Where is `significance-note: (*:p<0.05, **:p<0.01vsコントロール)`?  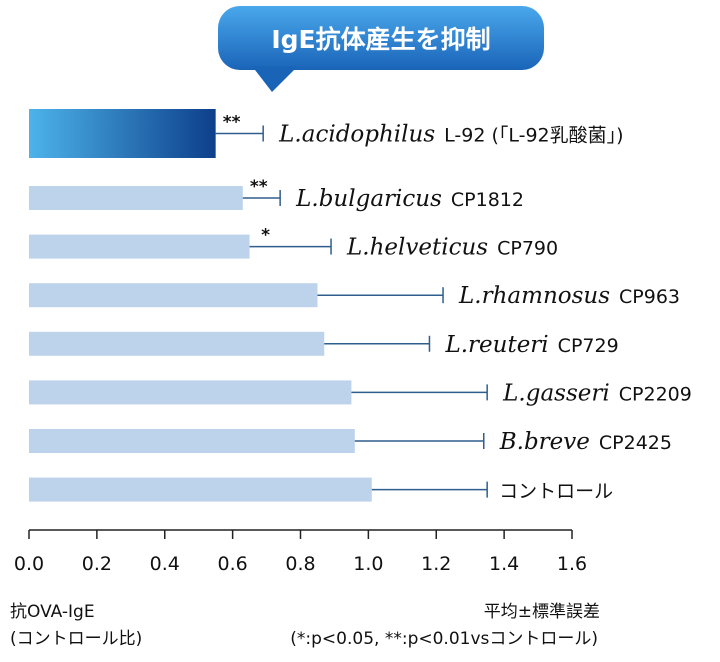
significance-note: (*:p<0.05, **:p<0.01vsコントロール) is located at coordinates (444, 639).